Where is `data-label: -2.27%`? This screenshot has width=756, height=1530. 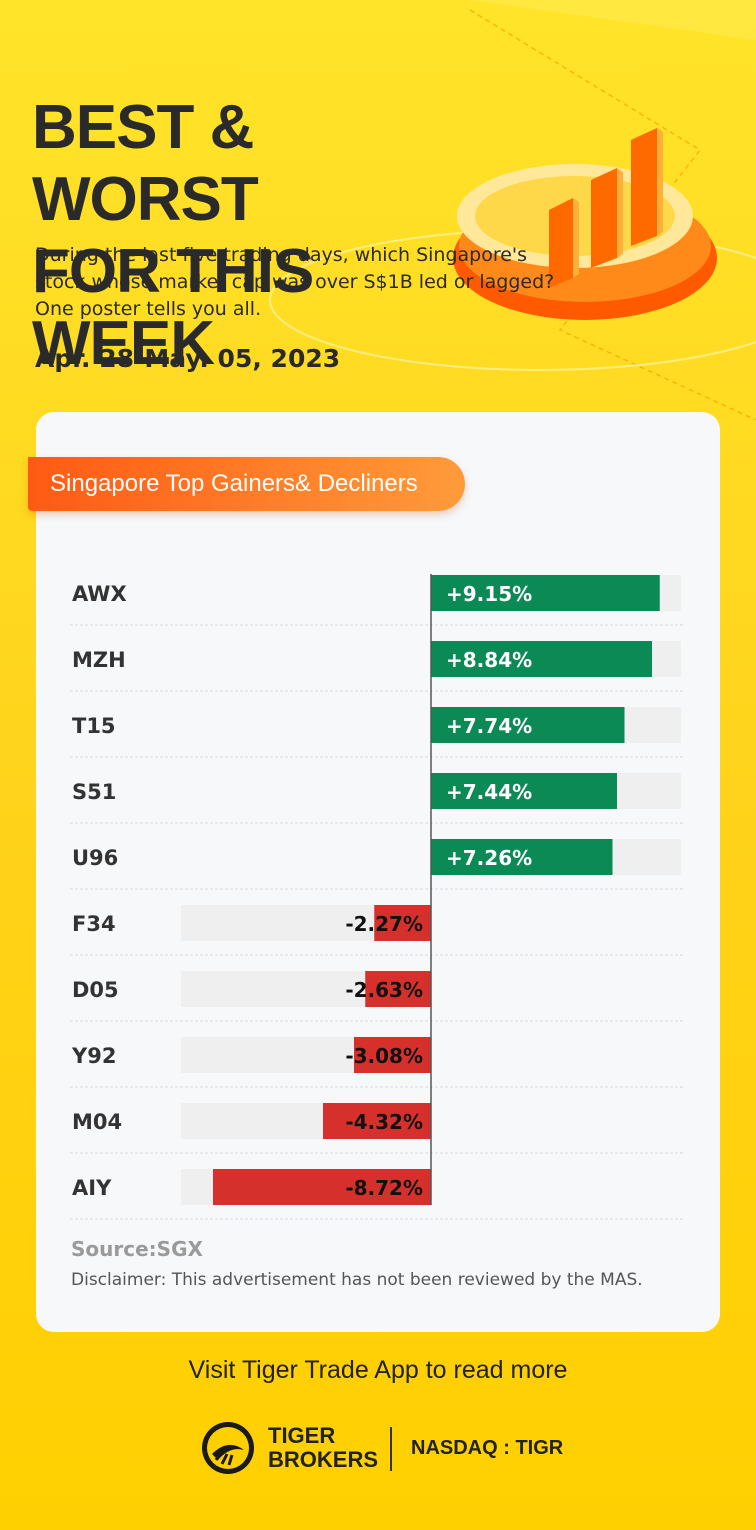 data-label: -2.27% is located at coordinates (384, 924).